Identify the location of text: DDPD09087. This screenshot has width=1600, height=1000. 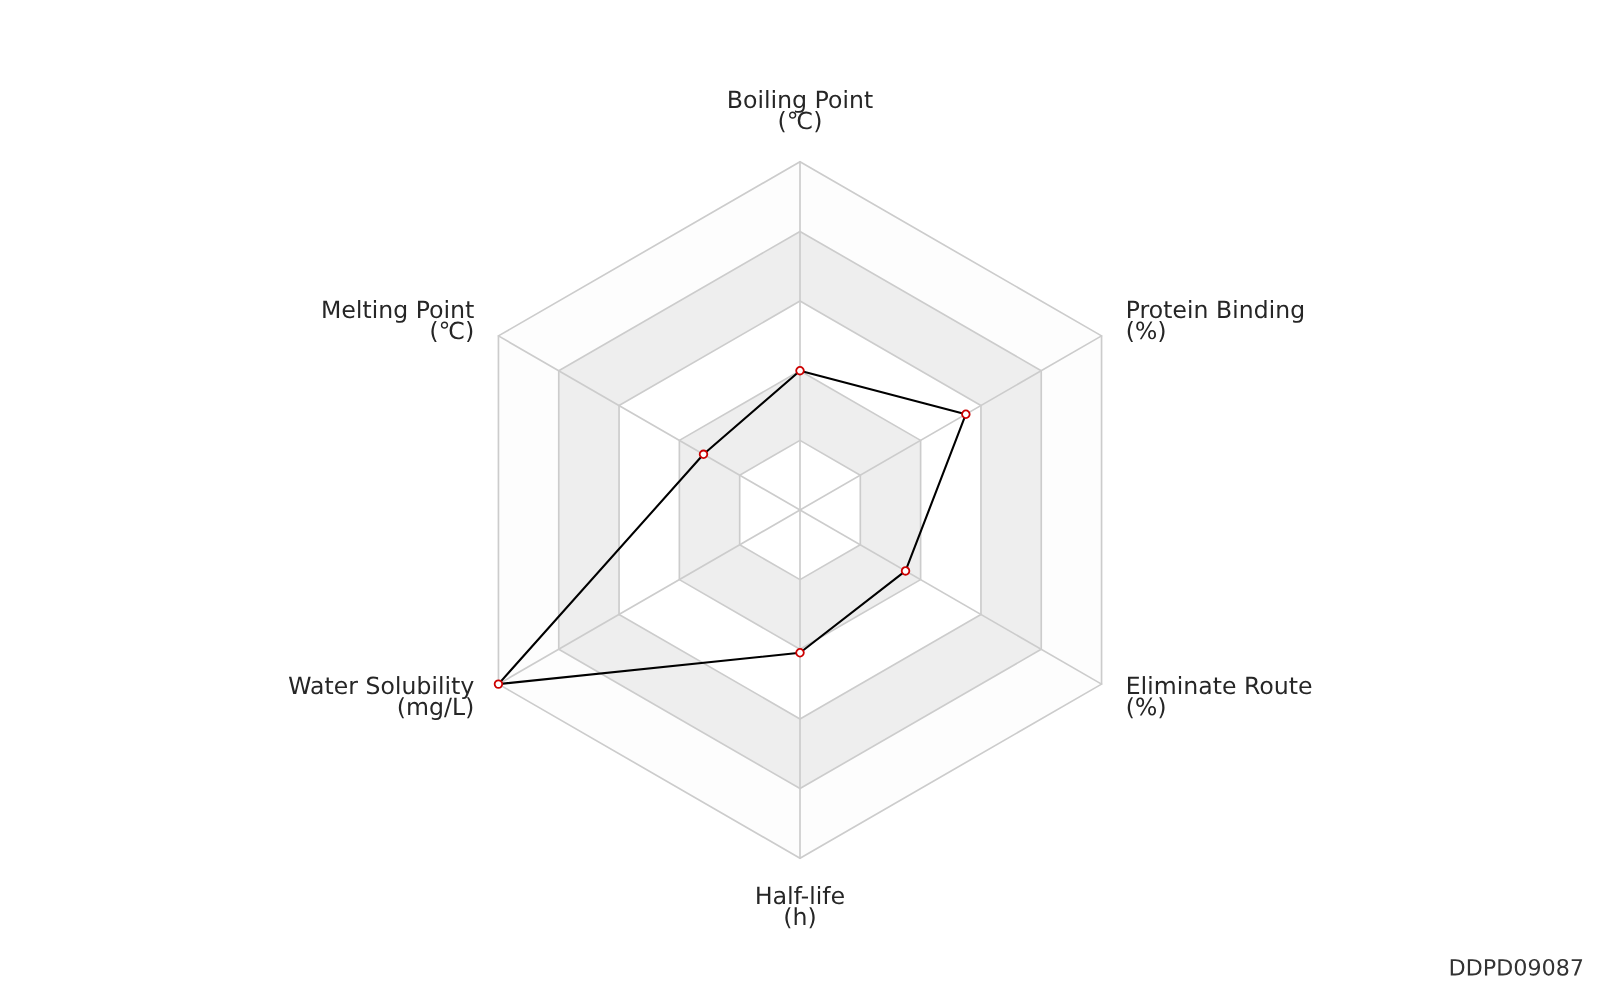
(1516, 967).